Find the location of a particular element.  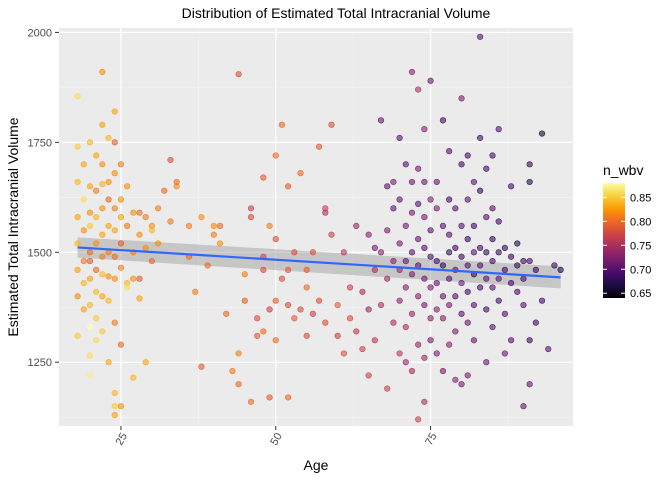

legend-tick-label: 0.80 is located at coordinates (640, 222).